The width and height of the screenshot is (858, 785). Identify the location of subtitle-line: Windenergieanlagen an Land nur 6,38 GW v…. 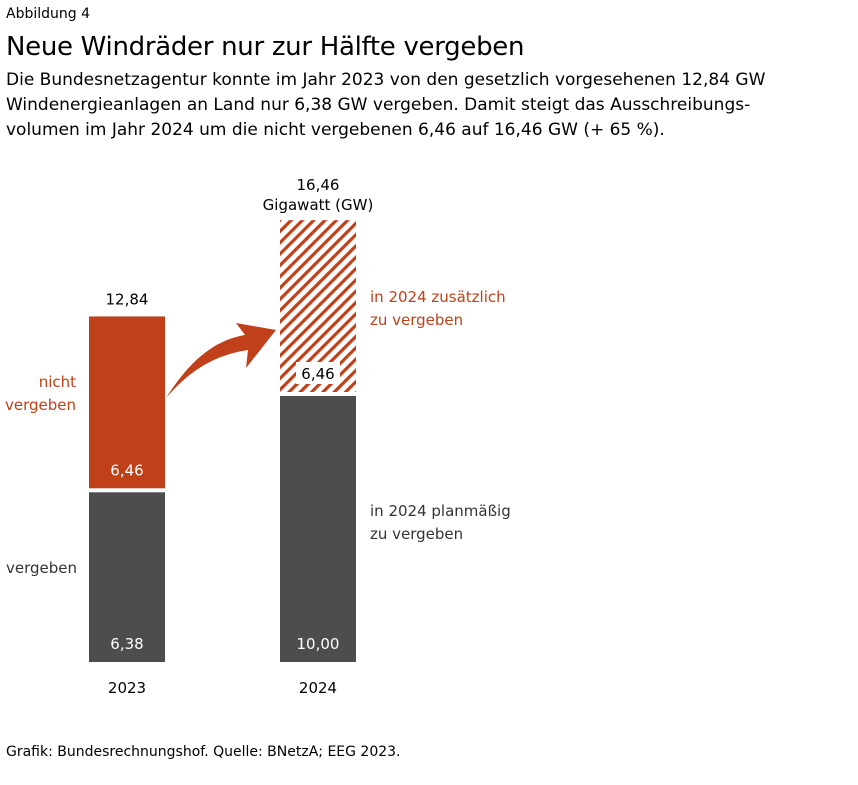
(378, 105).